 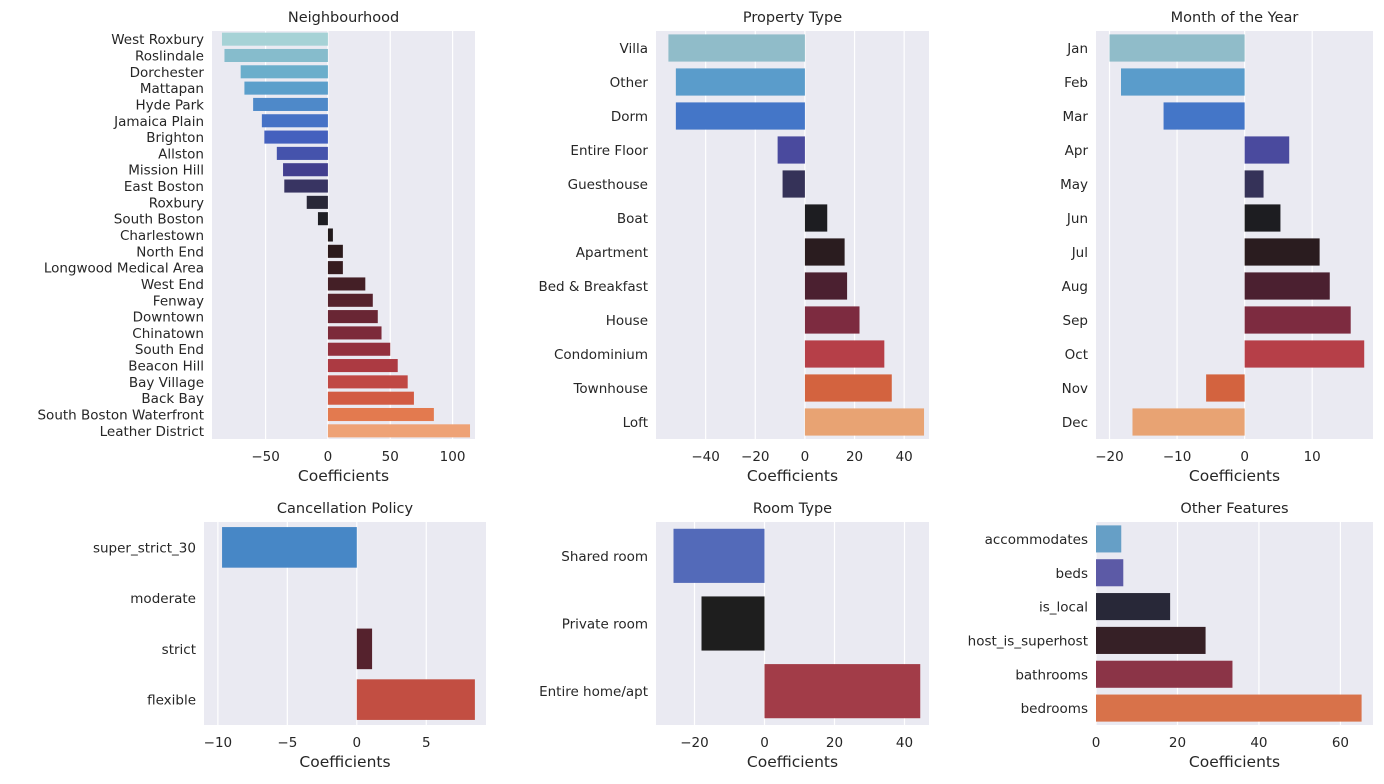 I want to click on bar-east-boston, so click(x=306, y=186).